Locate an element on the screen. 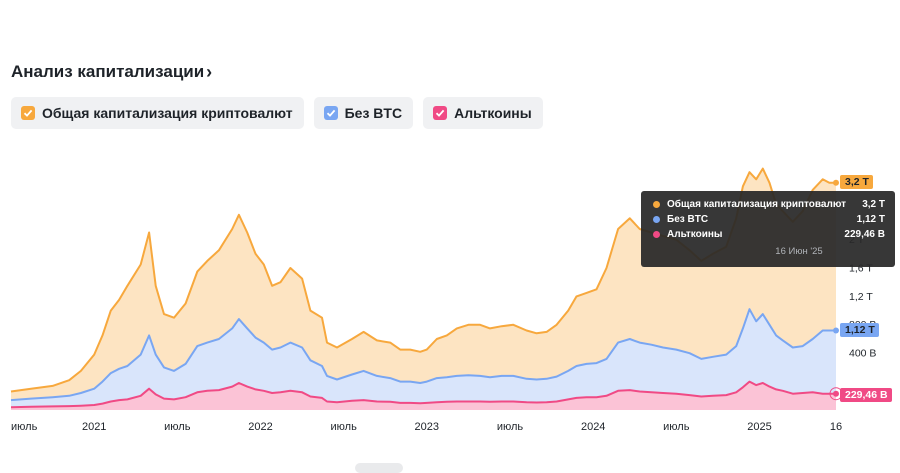  chevron-right-icon: › is located at coordinates (209, 72).